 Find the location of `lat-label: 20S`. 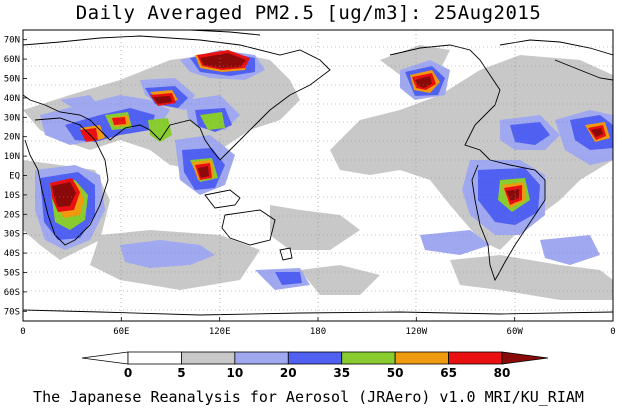

lat-label: 20S is located at coordinates (12, 215).